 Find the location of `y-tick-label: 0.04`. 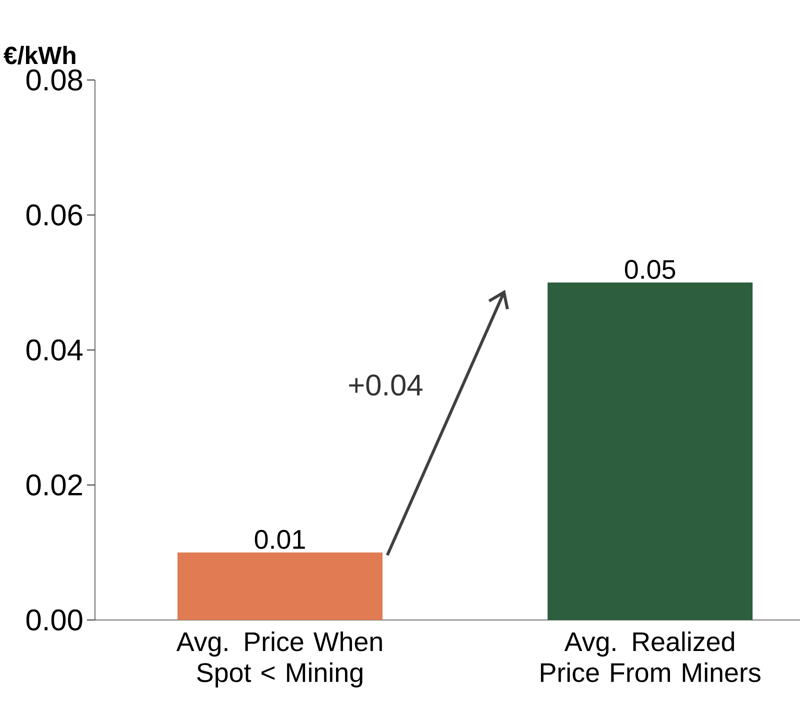

y-tick-label: 0.04 is located at coordinates (54, 350).